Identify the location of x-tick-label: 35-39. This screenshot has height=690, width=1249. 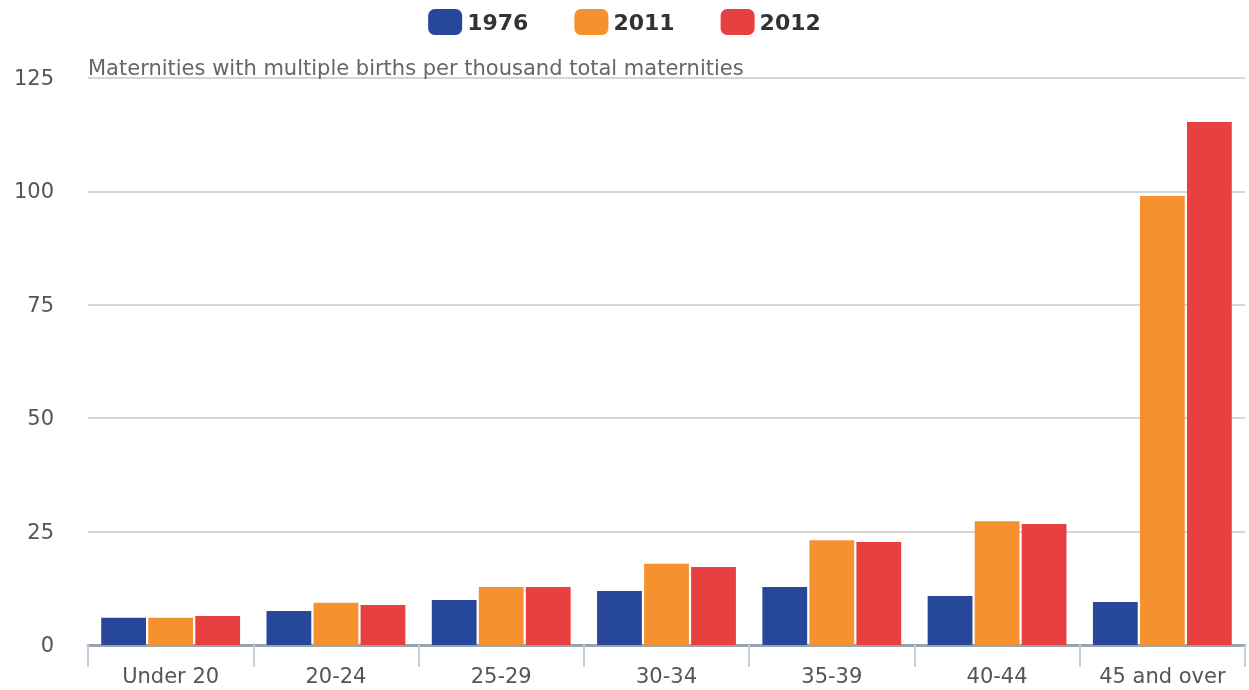
(832, 675).